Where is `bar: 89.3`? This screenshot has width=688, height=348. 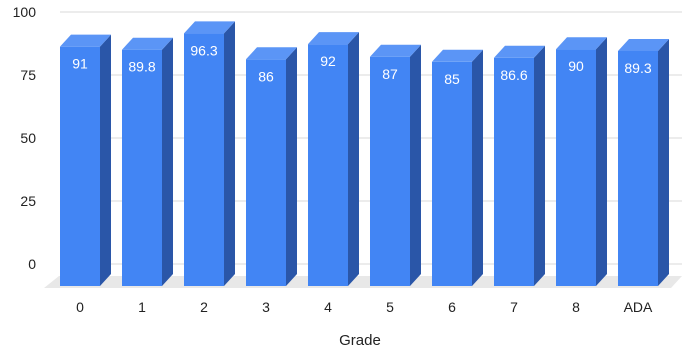
bar: 89.3 is located at coordinates (643, 162).